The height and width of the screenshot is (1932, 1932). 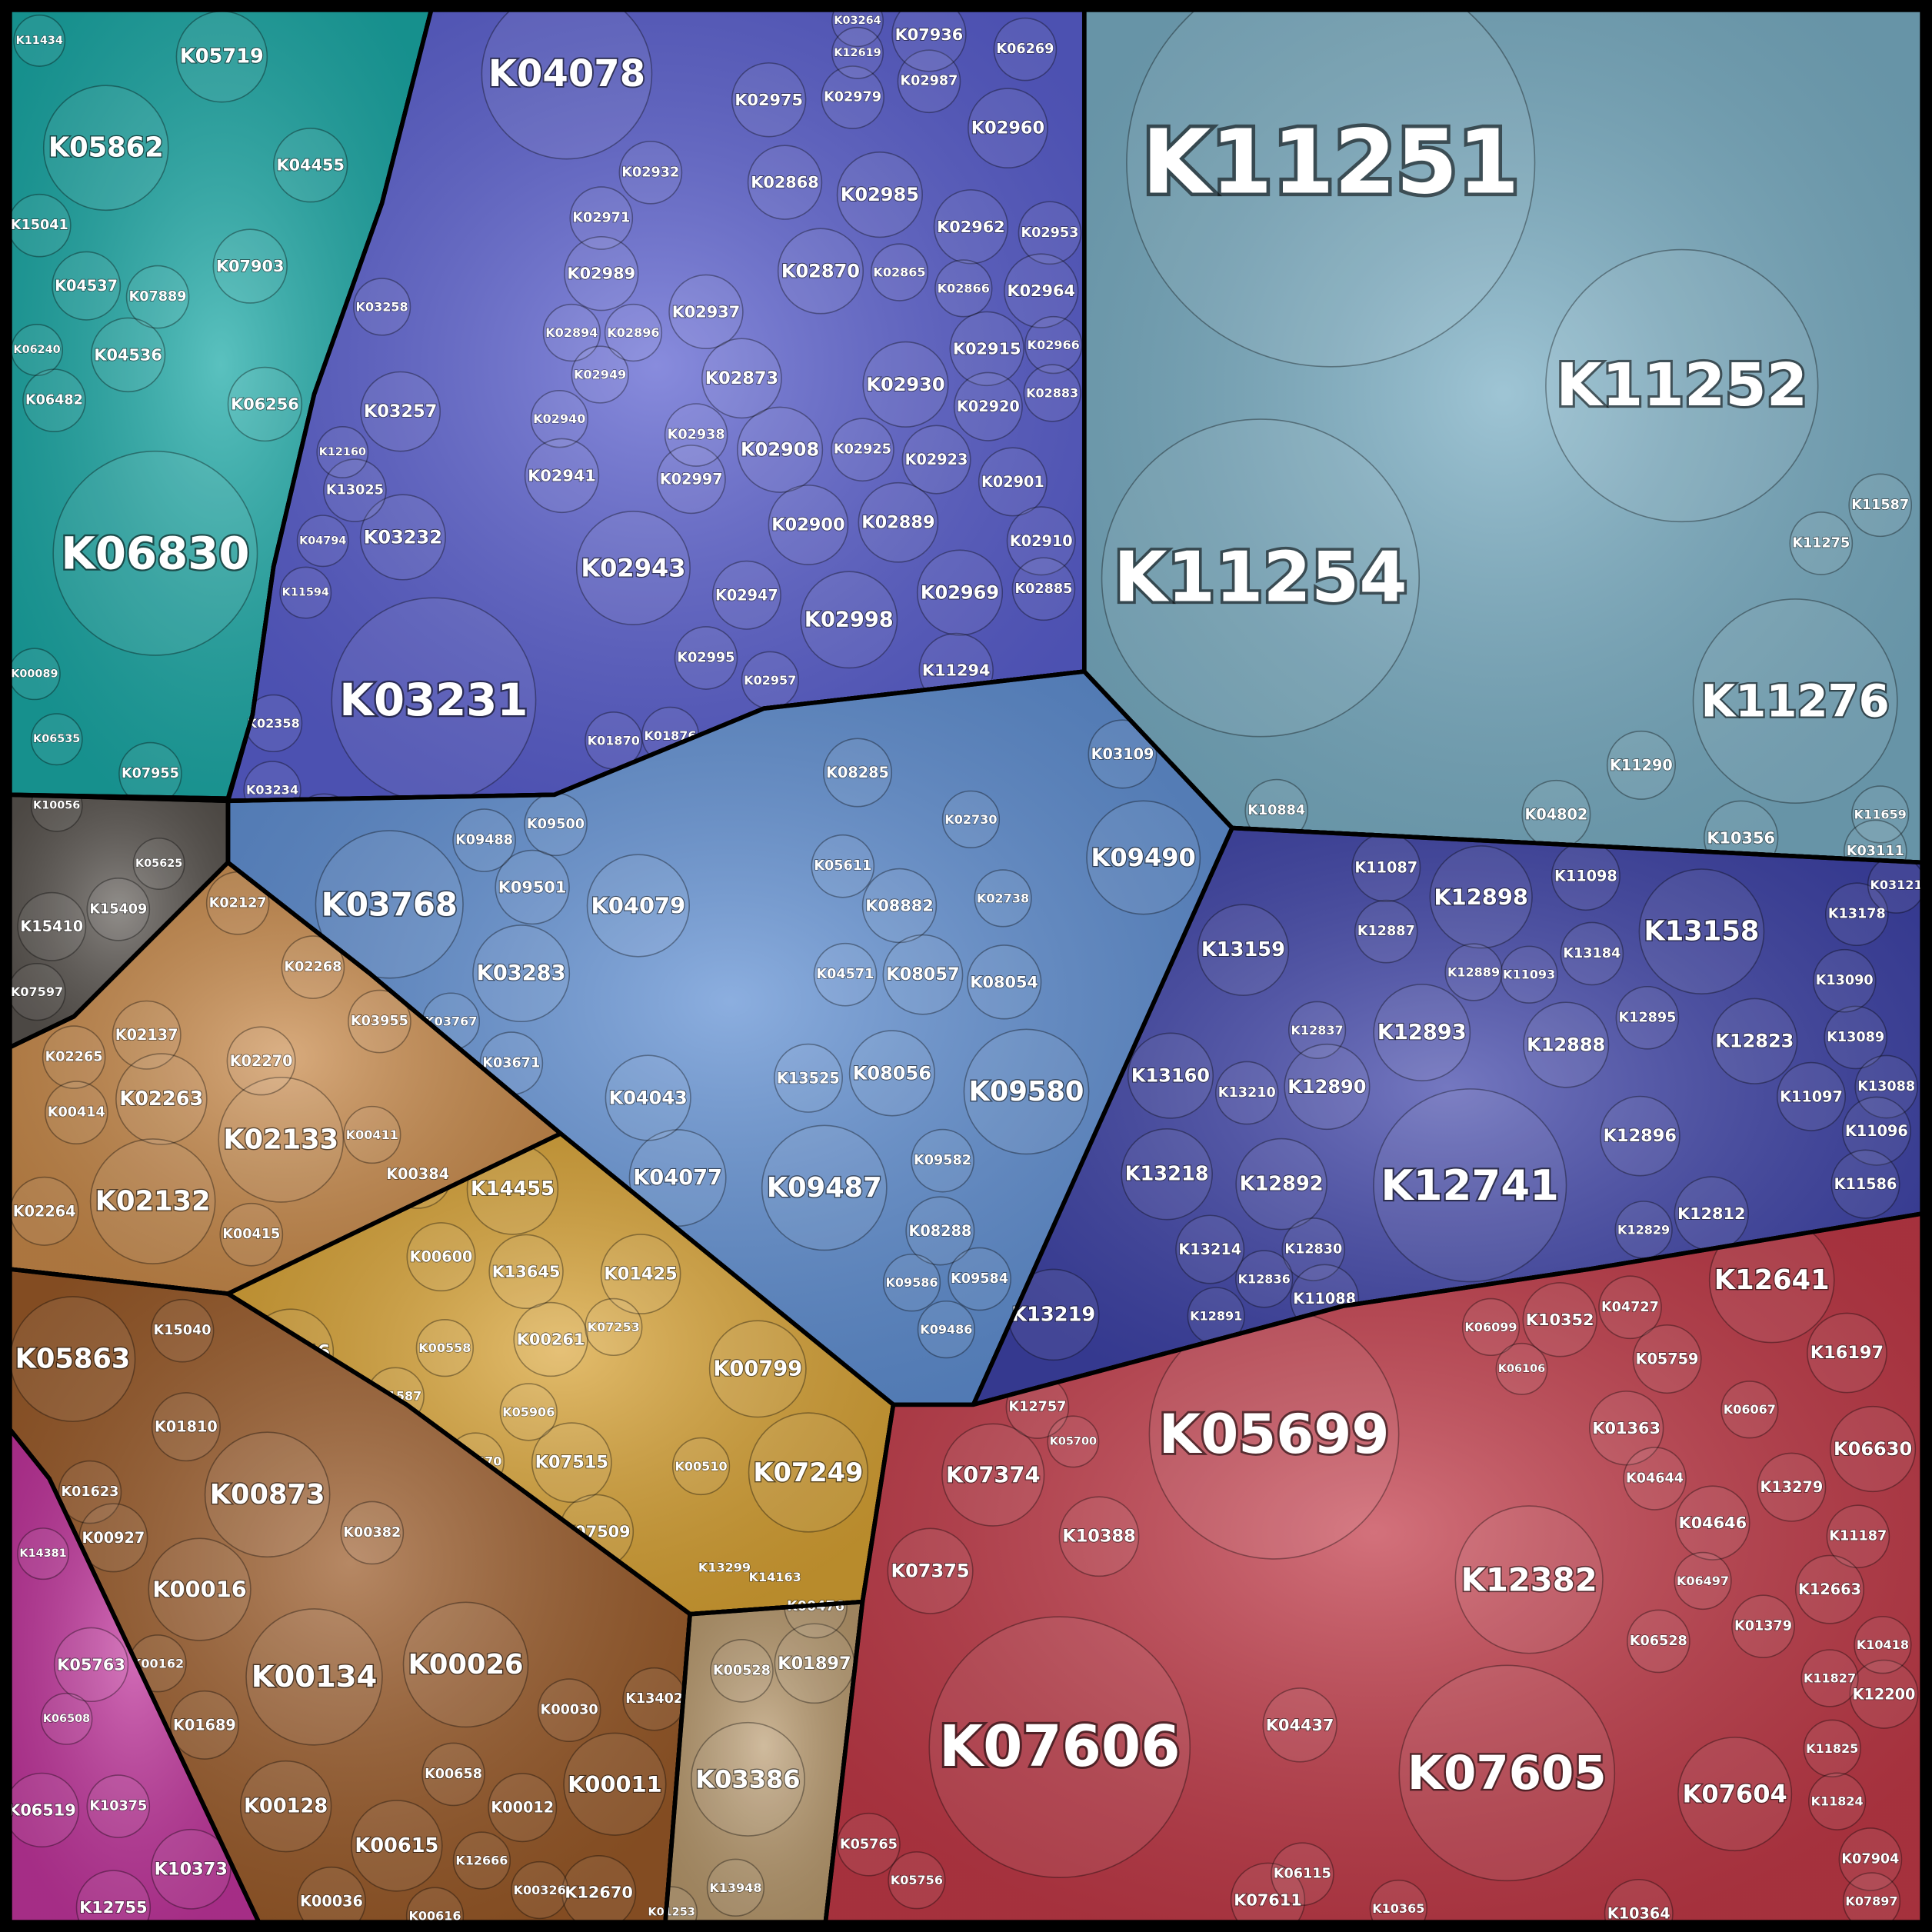 What do you see at coordinates (1302, 1874) in the screenshot?
I see `cell-label: K06115` at bounding box center [1302, 1874].